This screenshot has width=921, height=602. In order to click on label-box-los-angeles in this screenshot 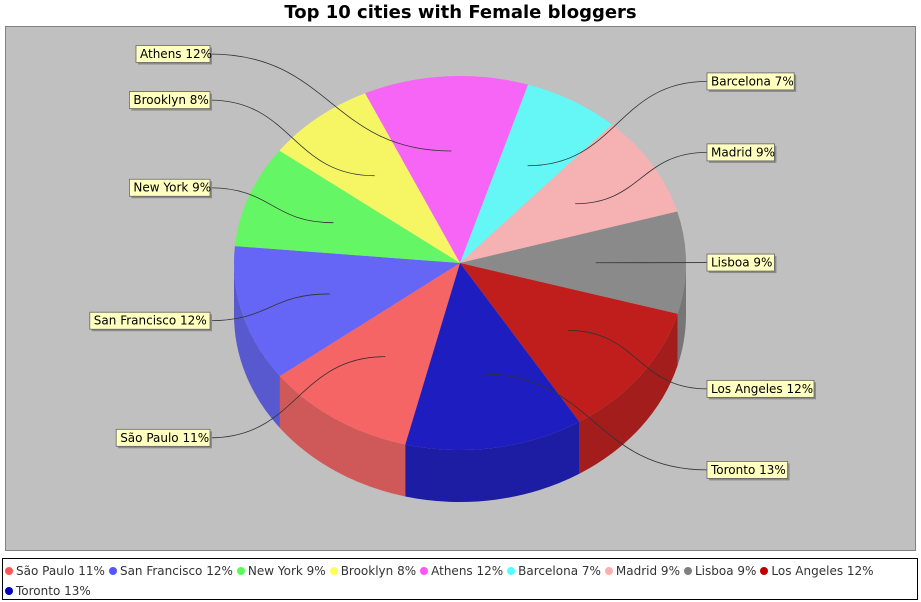, I will do `click(760, 388)`.